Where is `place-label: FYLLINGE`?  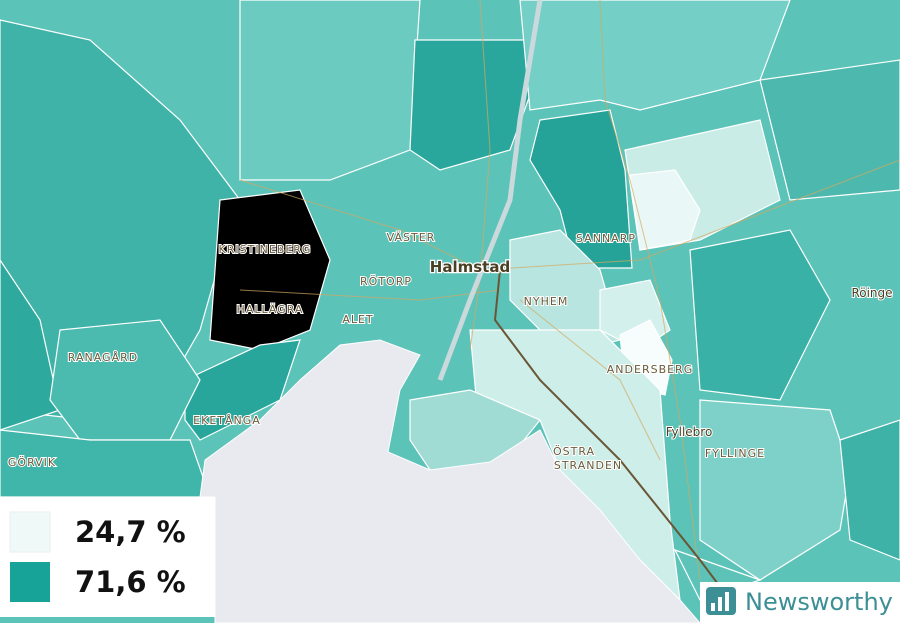
place-label: FYLLINGE is located at coordinates (735, 453).